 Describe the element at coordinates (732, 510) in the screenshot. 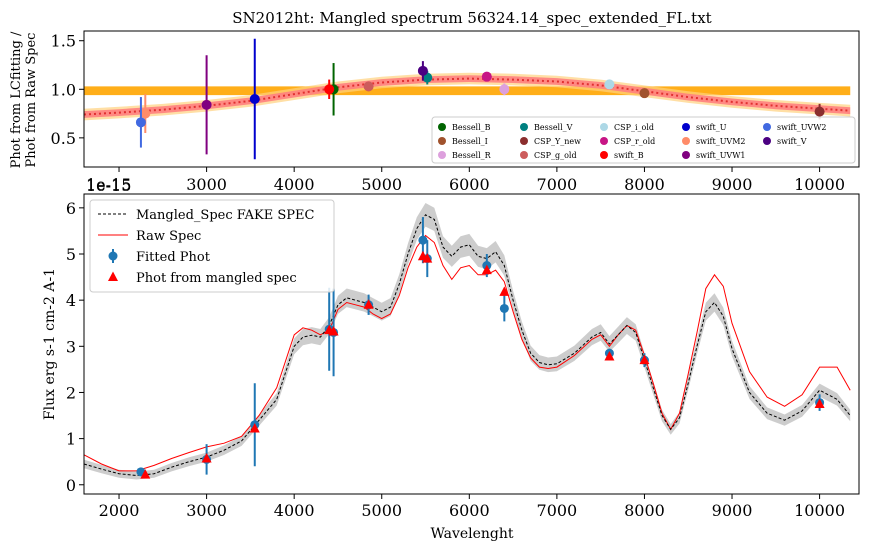

I see `flux-xtick-label: 9000` at that location.